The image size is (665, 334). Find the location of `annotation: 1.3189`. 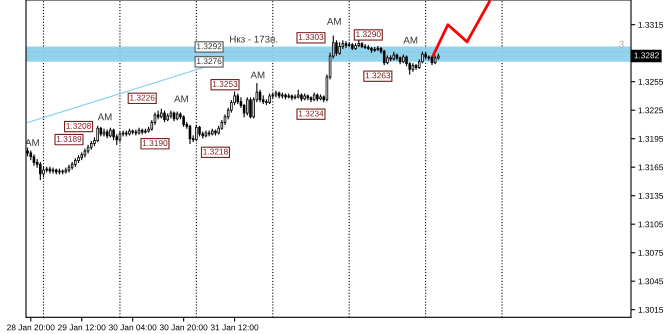

annotation: 1.3189 is located at coordinates (69, 139).